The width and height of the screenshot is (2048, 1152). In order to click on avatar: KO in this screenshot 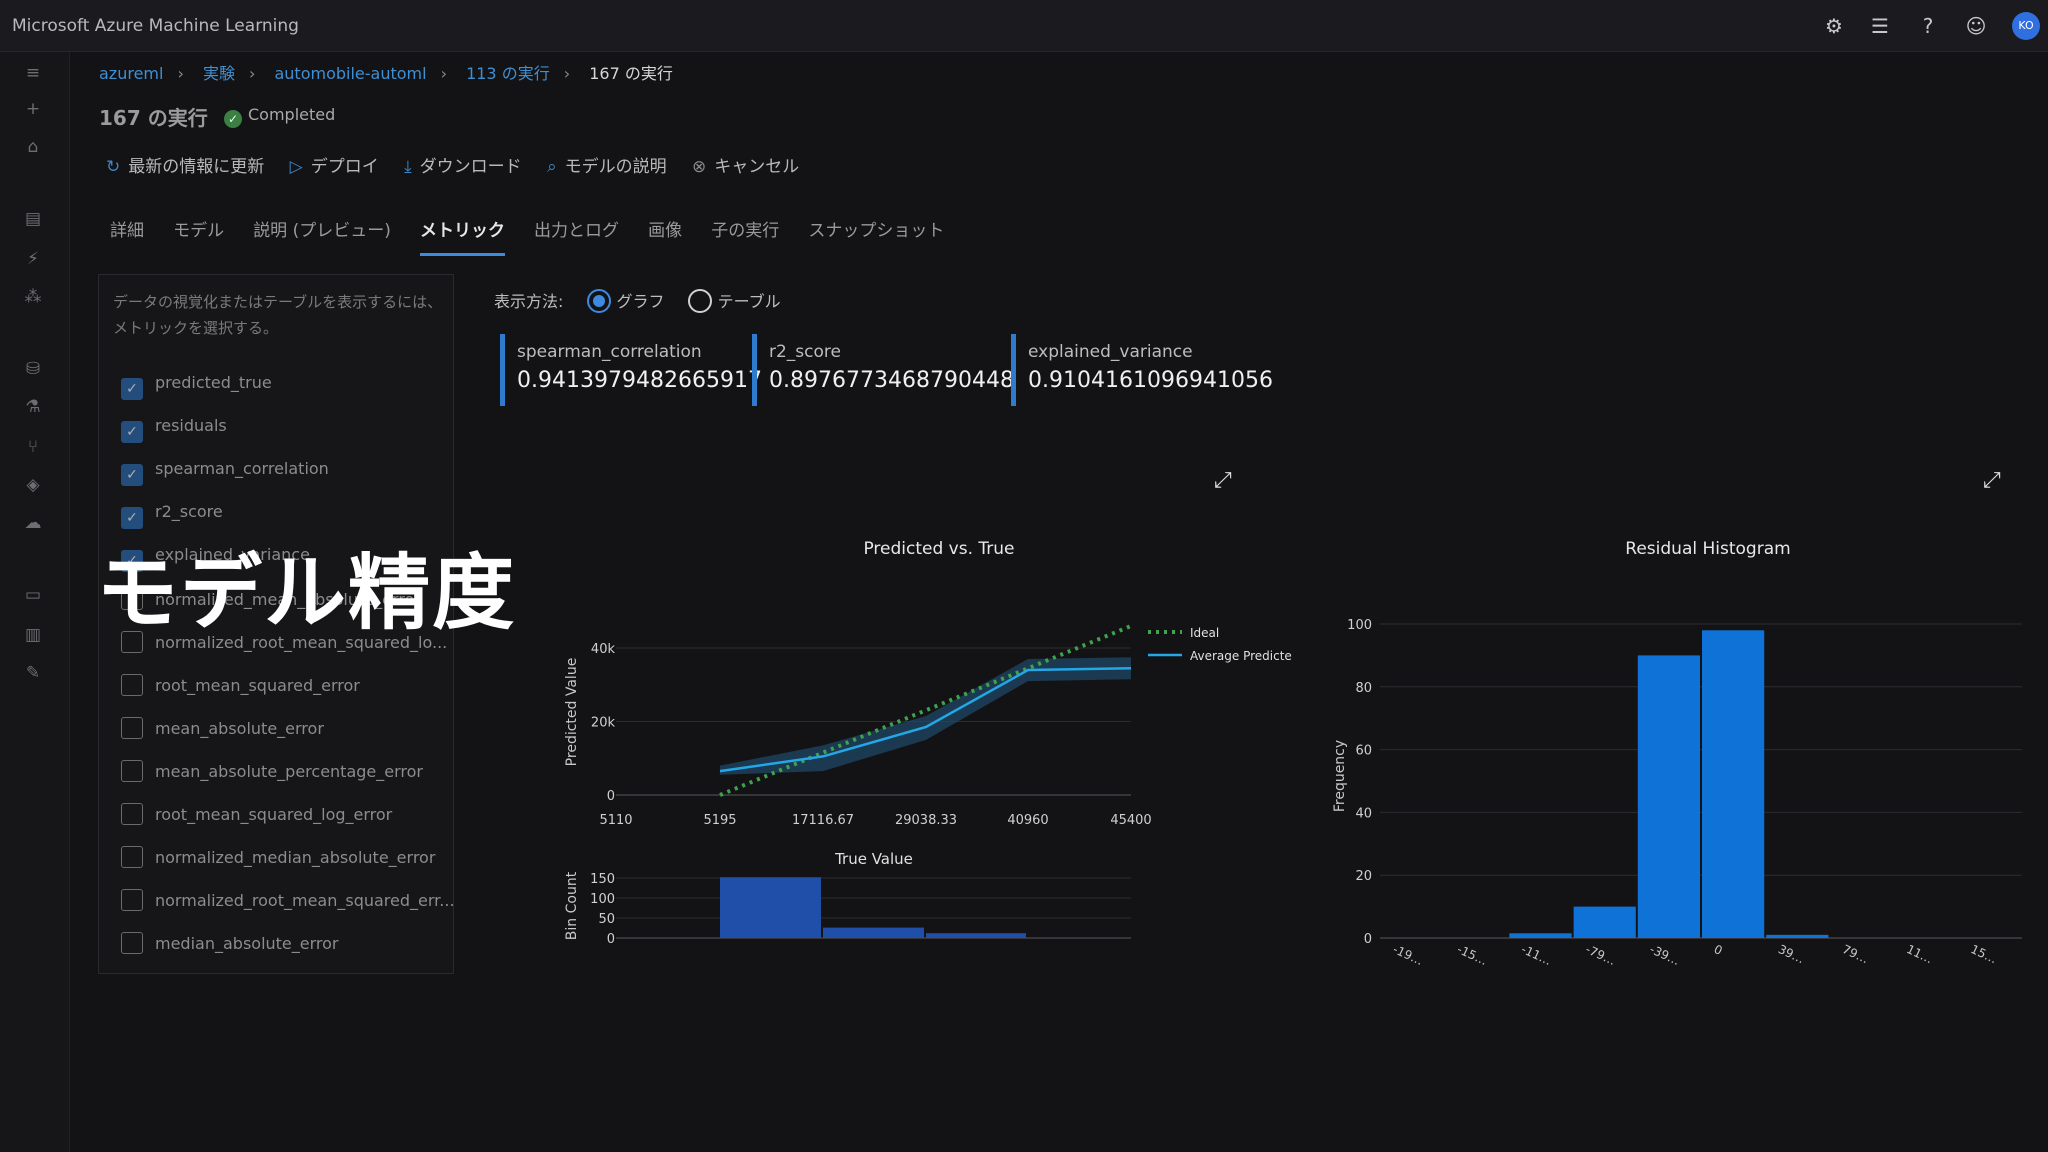, I will do `click(2026, 26)`.